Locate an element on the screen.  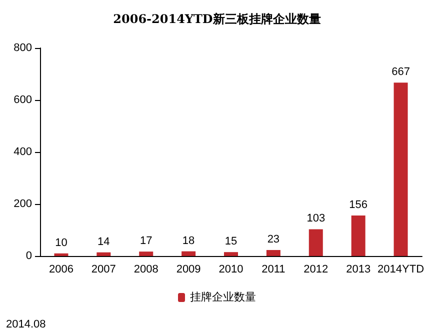
text: 2014.08 is located at coordinates (26, 324).